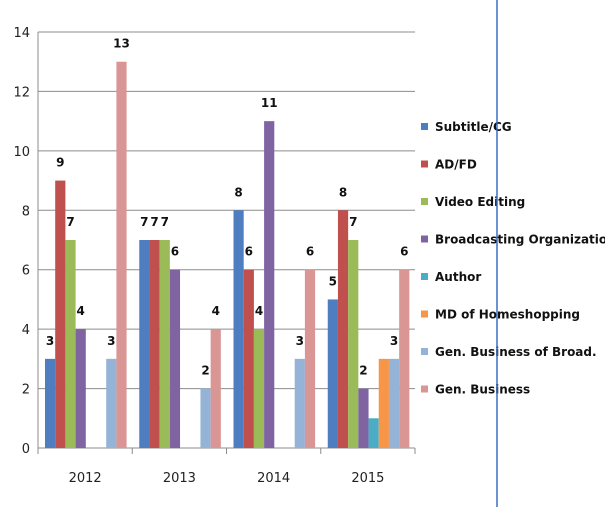 The width and height of the screenshot is (605, 507). Describe the element at coordinates (26, 271) in the screenshot. I see `y-tick-label: 6` at that location.